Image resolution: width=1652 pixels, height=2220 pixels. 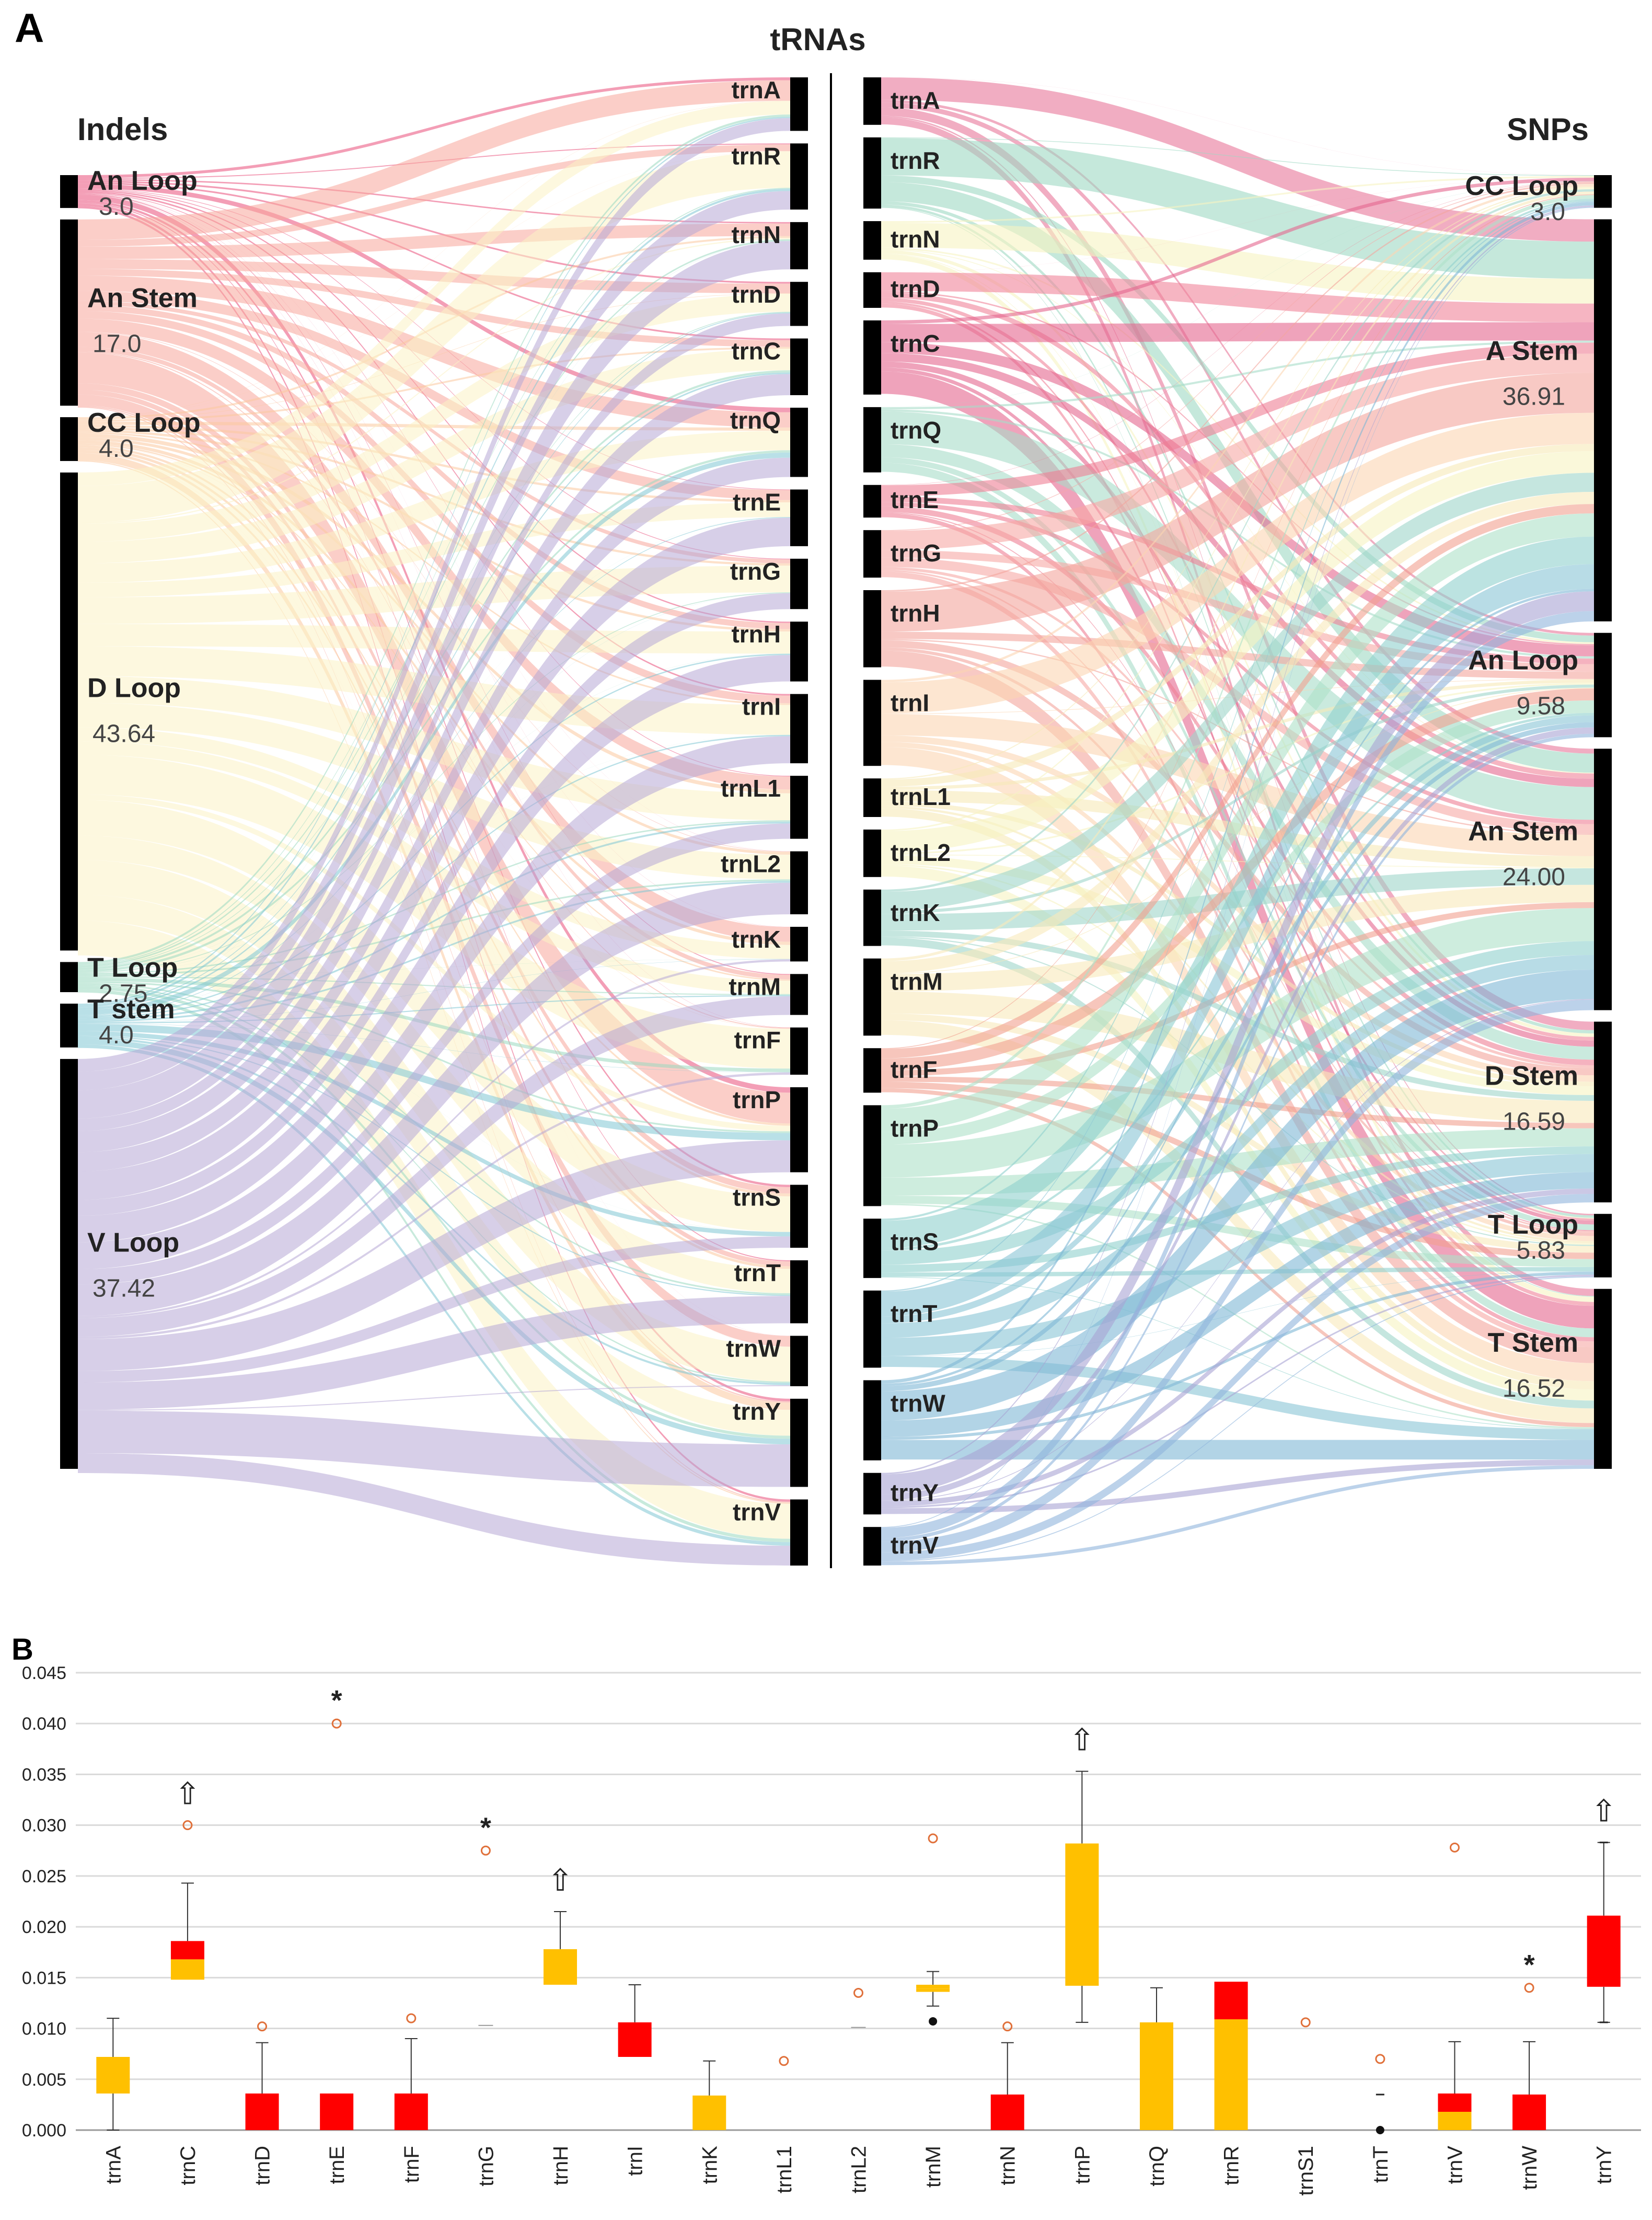 What do you see at coordinates (188, 2166) in the screenshot?
I see `x-tick-label: trnC` at bounding box center [188, 2166].